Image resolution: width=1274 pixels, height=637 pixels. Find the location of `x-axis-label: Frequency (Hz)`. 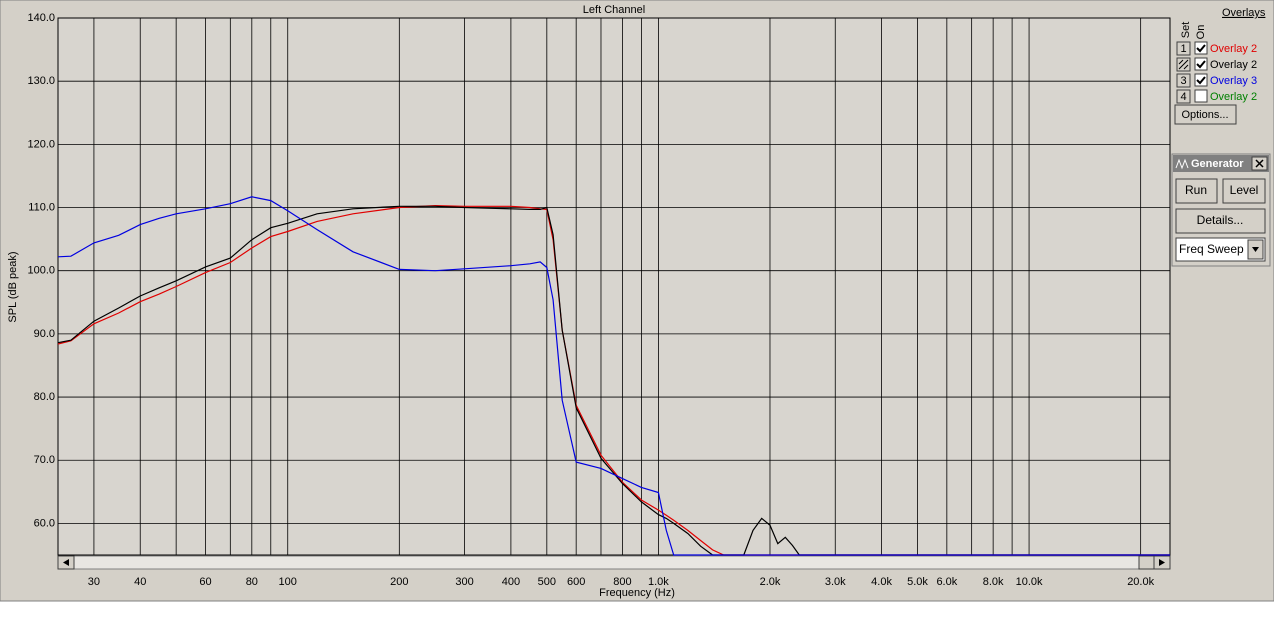

x-axis-label: Frequency (Hz) is located at coordinates (637, 593).